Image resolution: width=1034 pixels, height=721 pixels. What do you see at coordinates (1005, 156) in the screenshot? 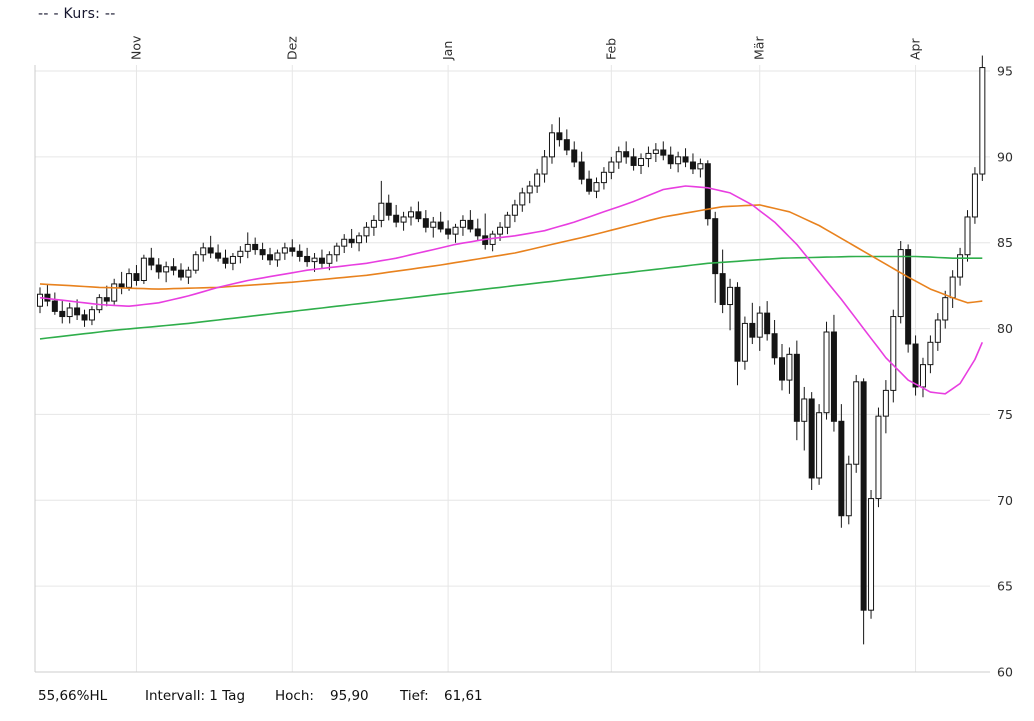
I see `y-tick-label: 90` at bounding box center [1005, 156].